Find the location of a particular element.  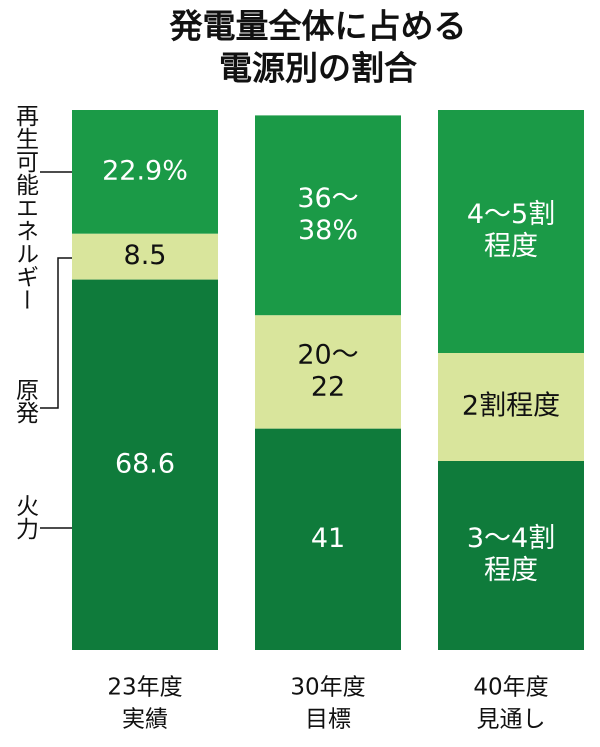

value-label: 2割程度 is located at coordinates (511, 406).